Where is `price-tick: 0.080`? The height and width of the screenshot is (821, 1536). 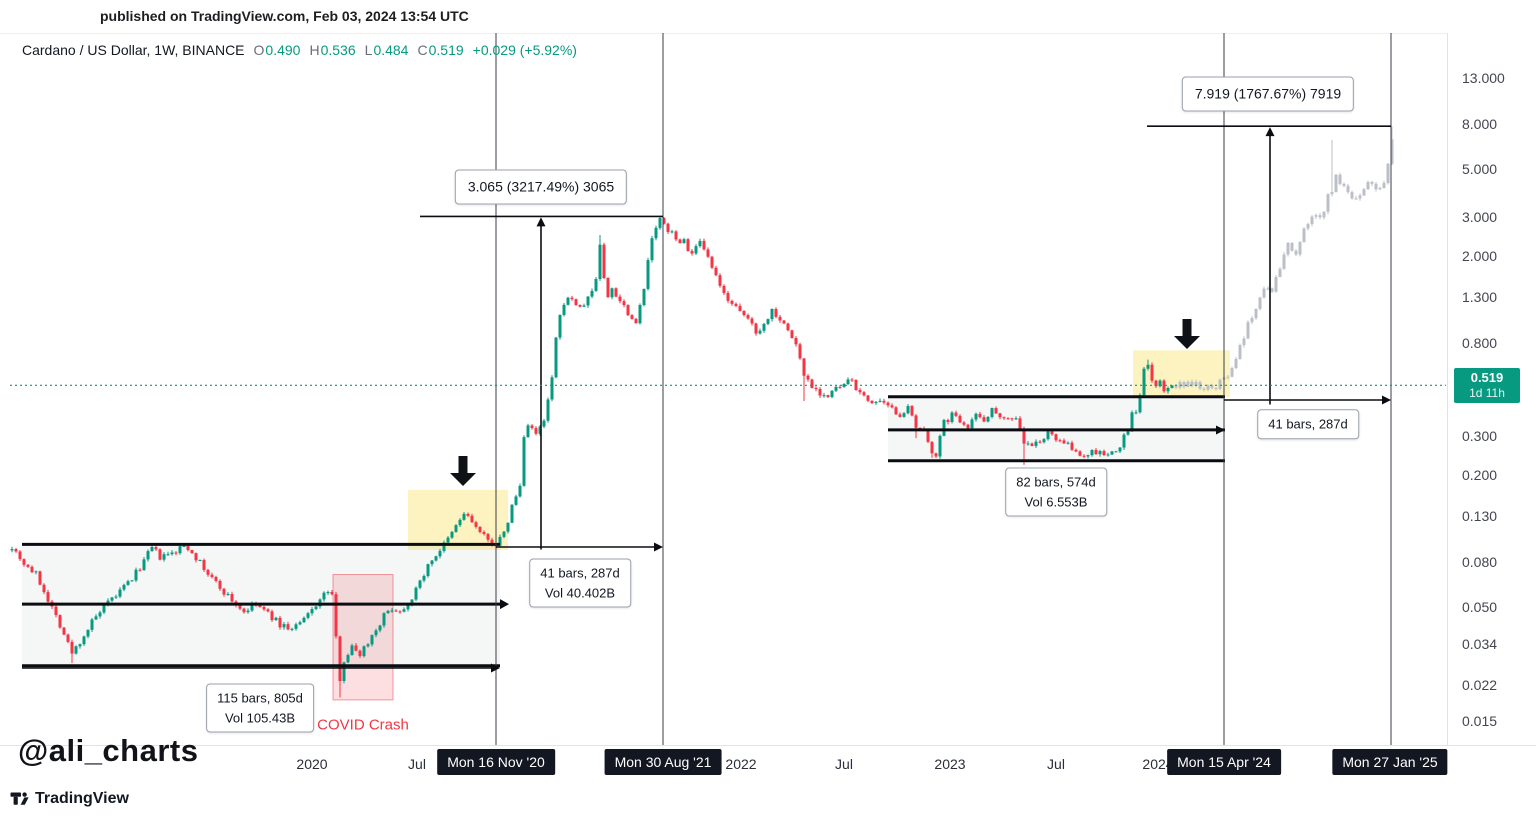
price-tick: 0.080 is located at coordinates (1480, 562).